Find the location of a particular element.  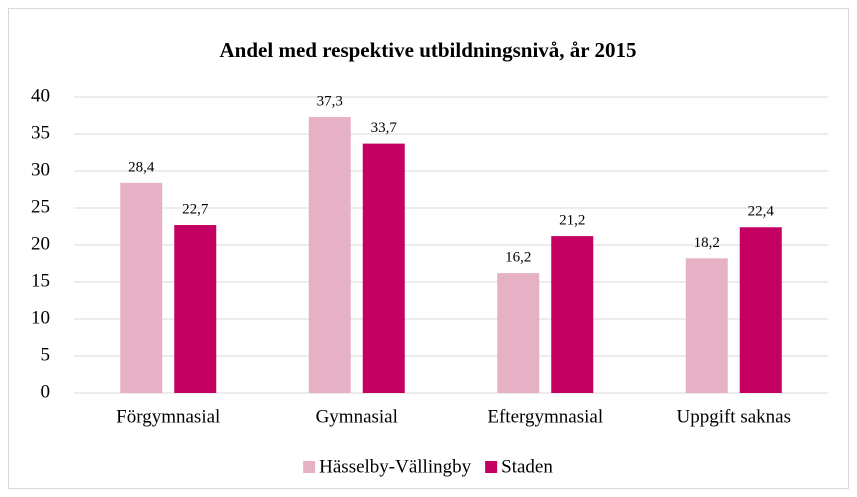

value-label: 21,2 is located at coordinates (572, 221).